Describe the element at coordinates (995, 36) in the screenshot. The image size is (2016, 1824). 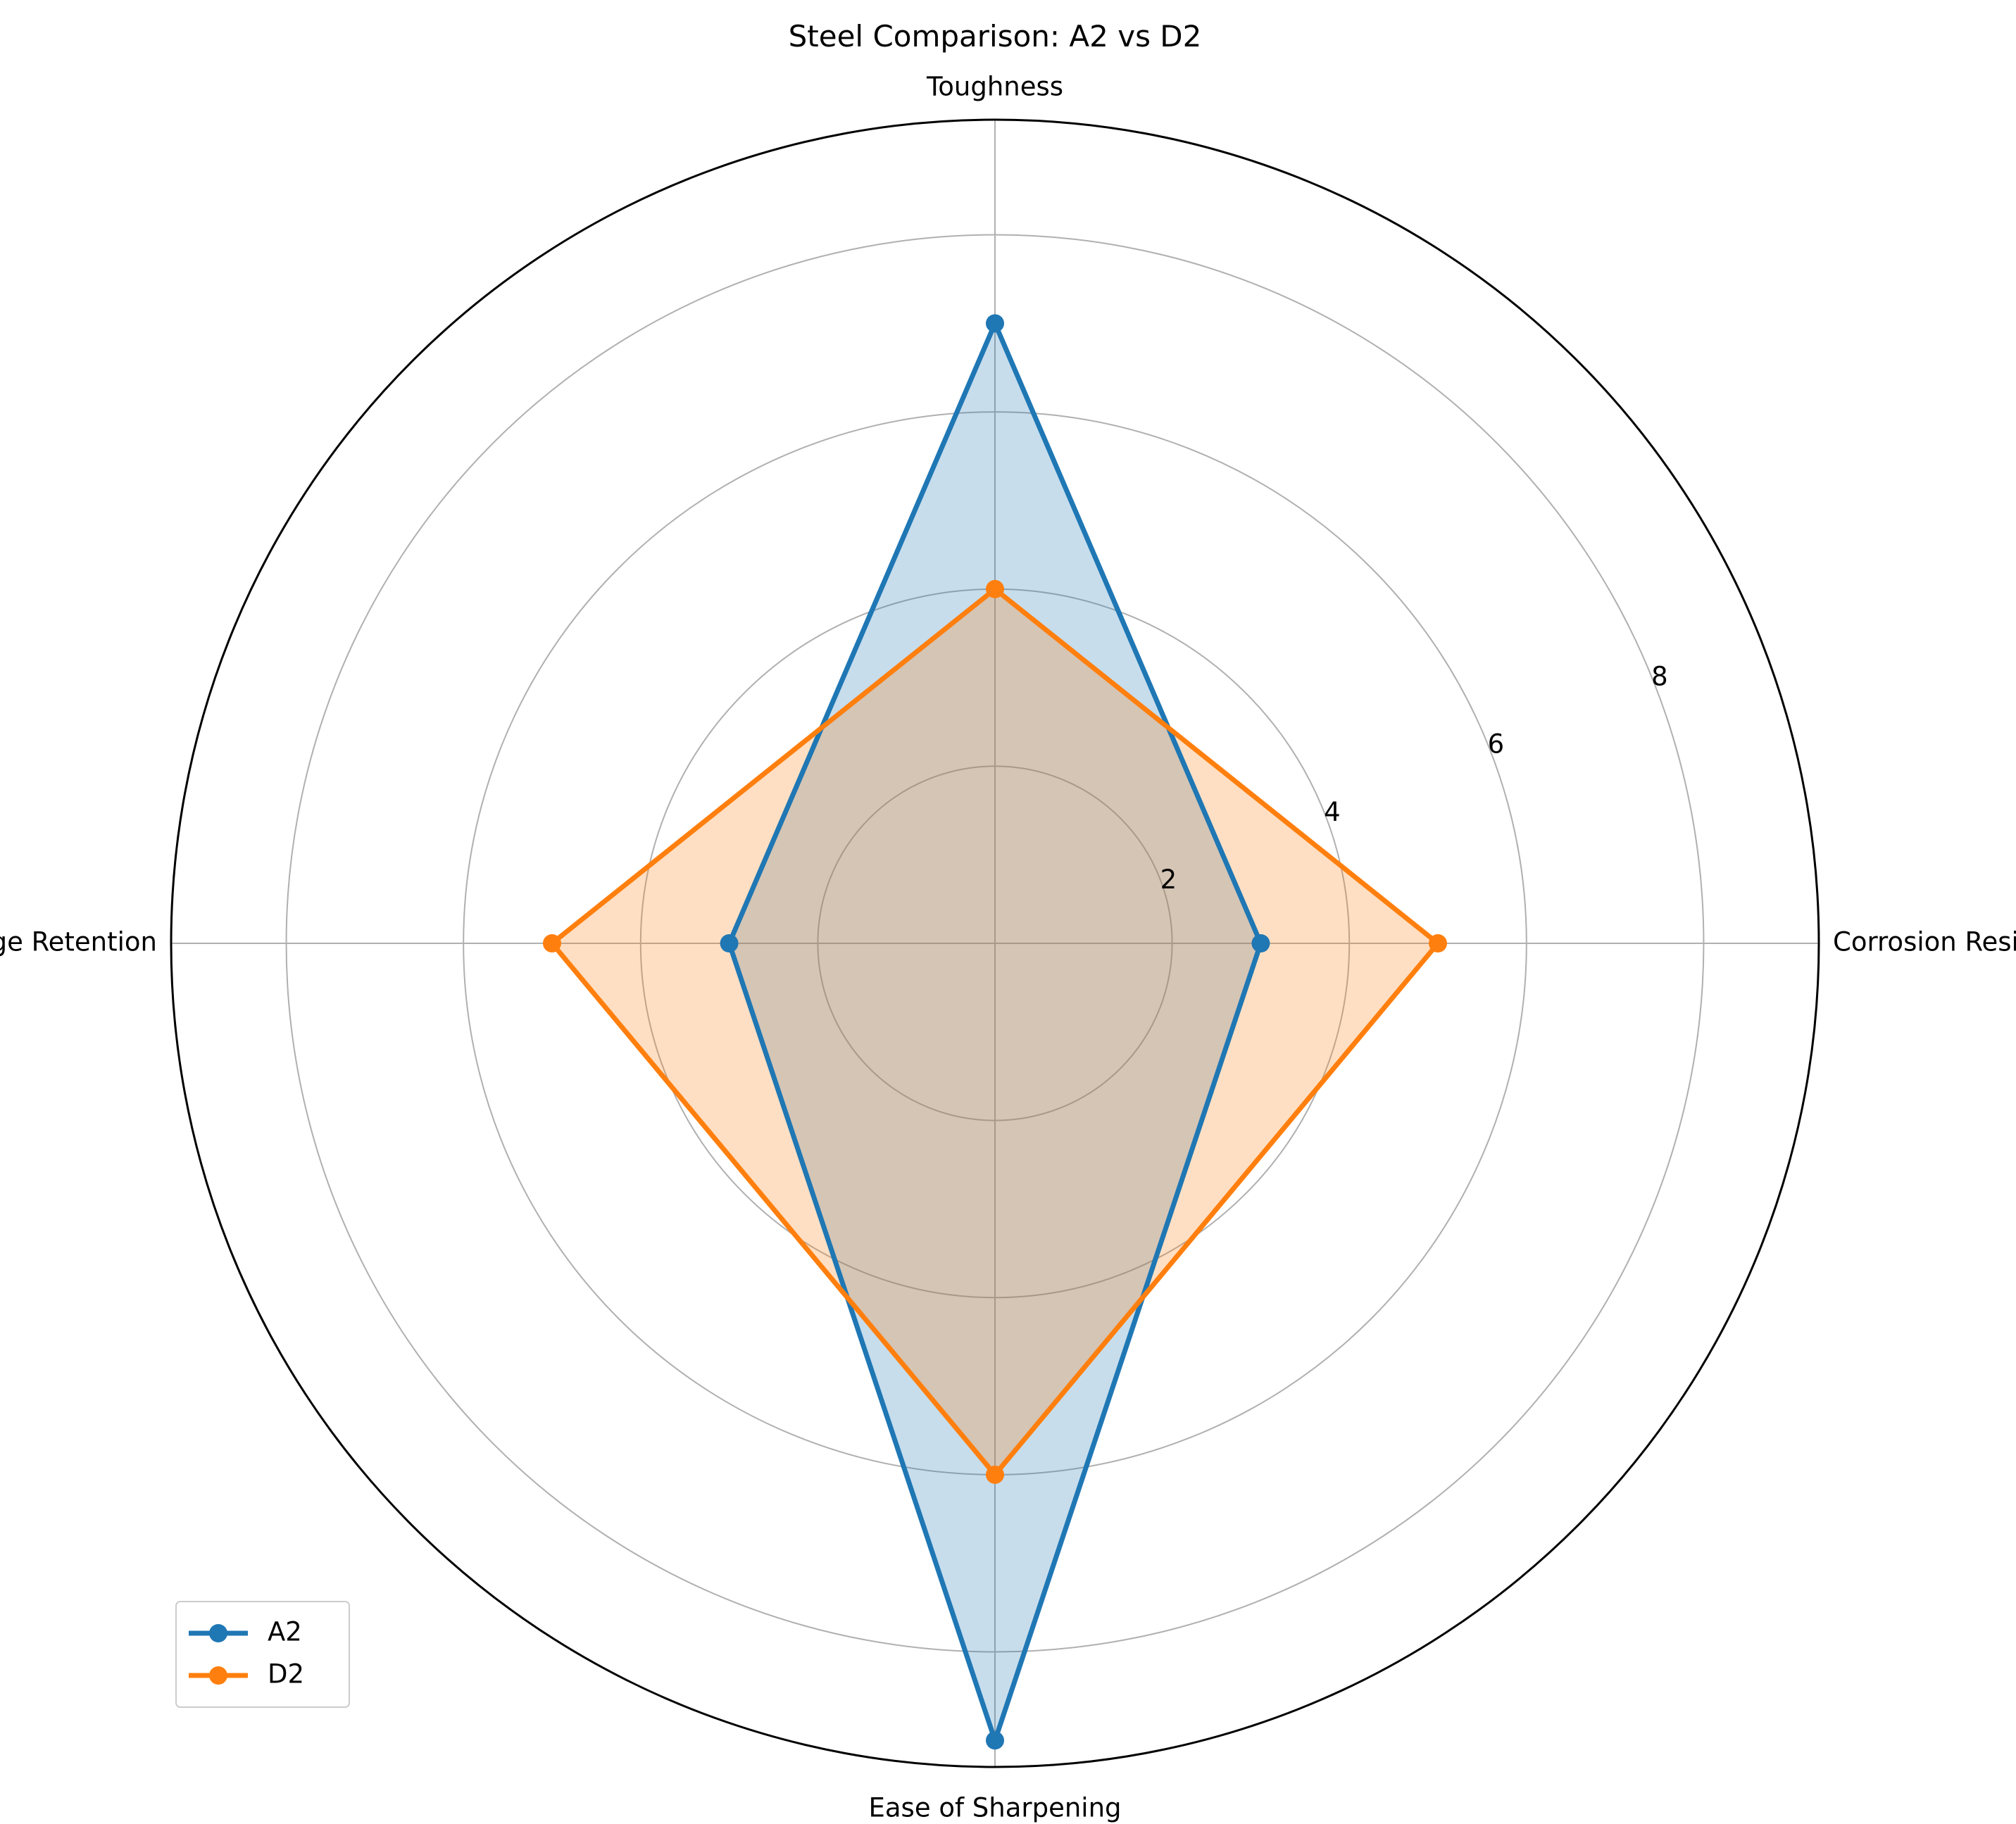
I see `chart-title: Steel Comparison: A2 vs D2` at that location.